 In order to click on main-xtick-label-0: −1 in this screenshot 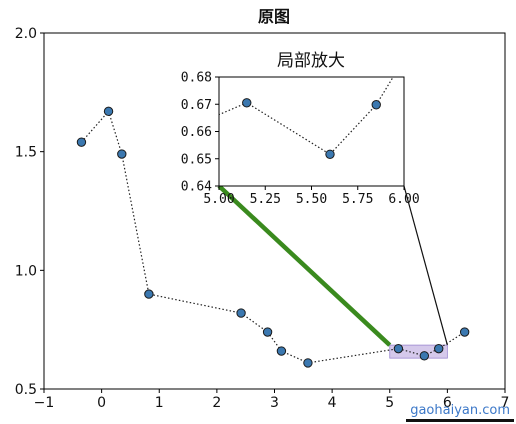, I will do `click(44, 403)`.